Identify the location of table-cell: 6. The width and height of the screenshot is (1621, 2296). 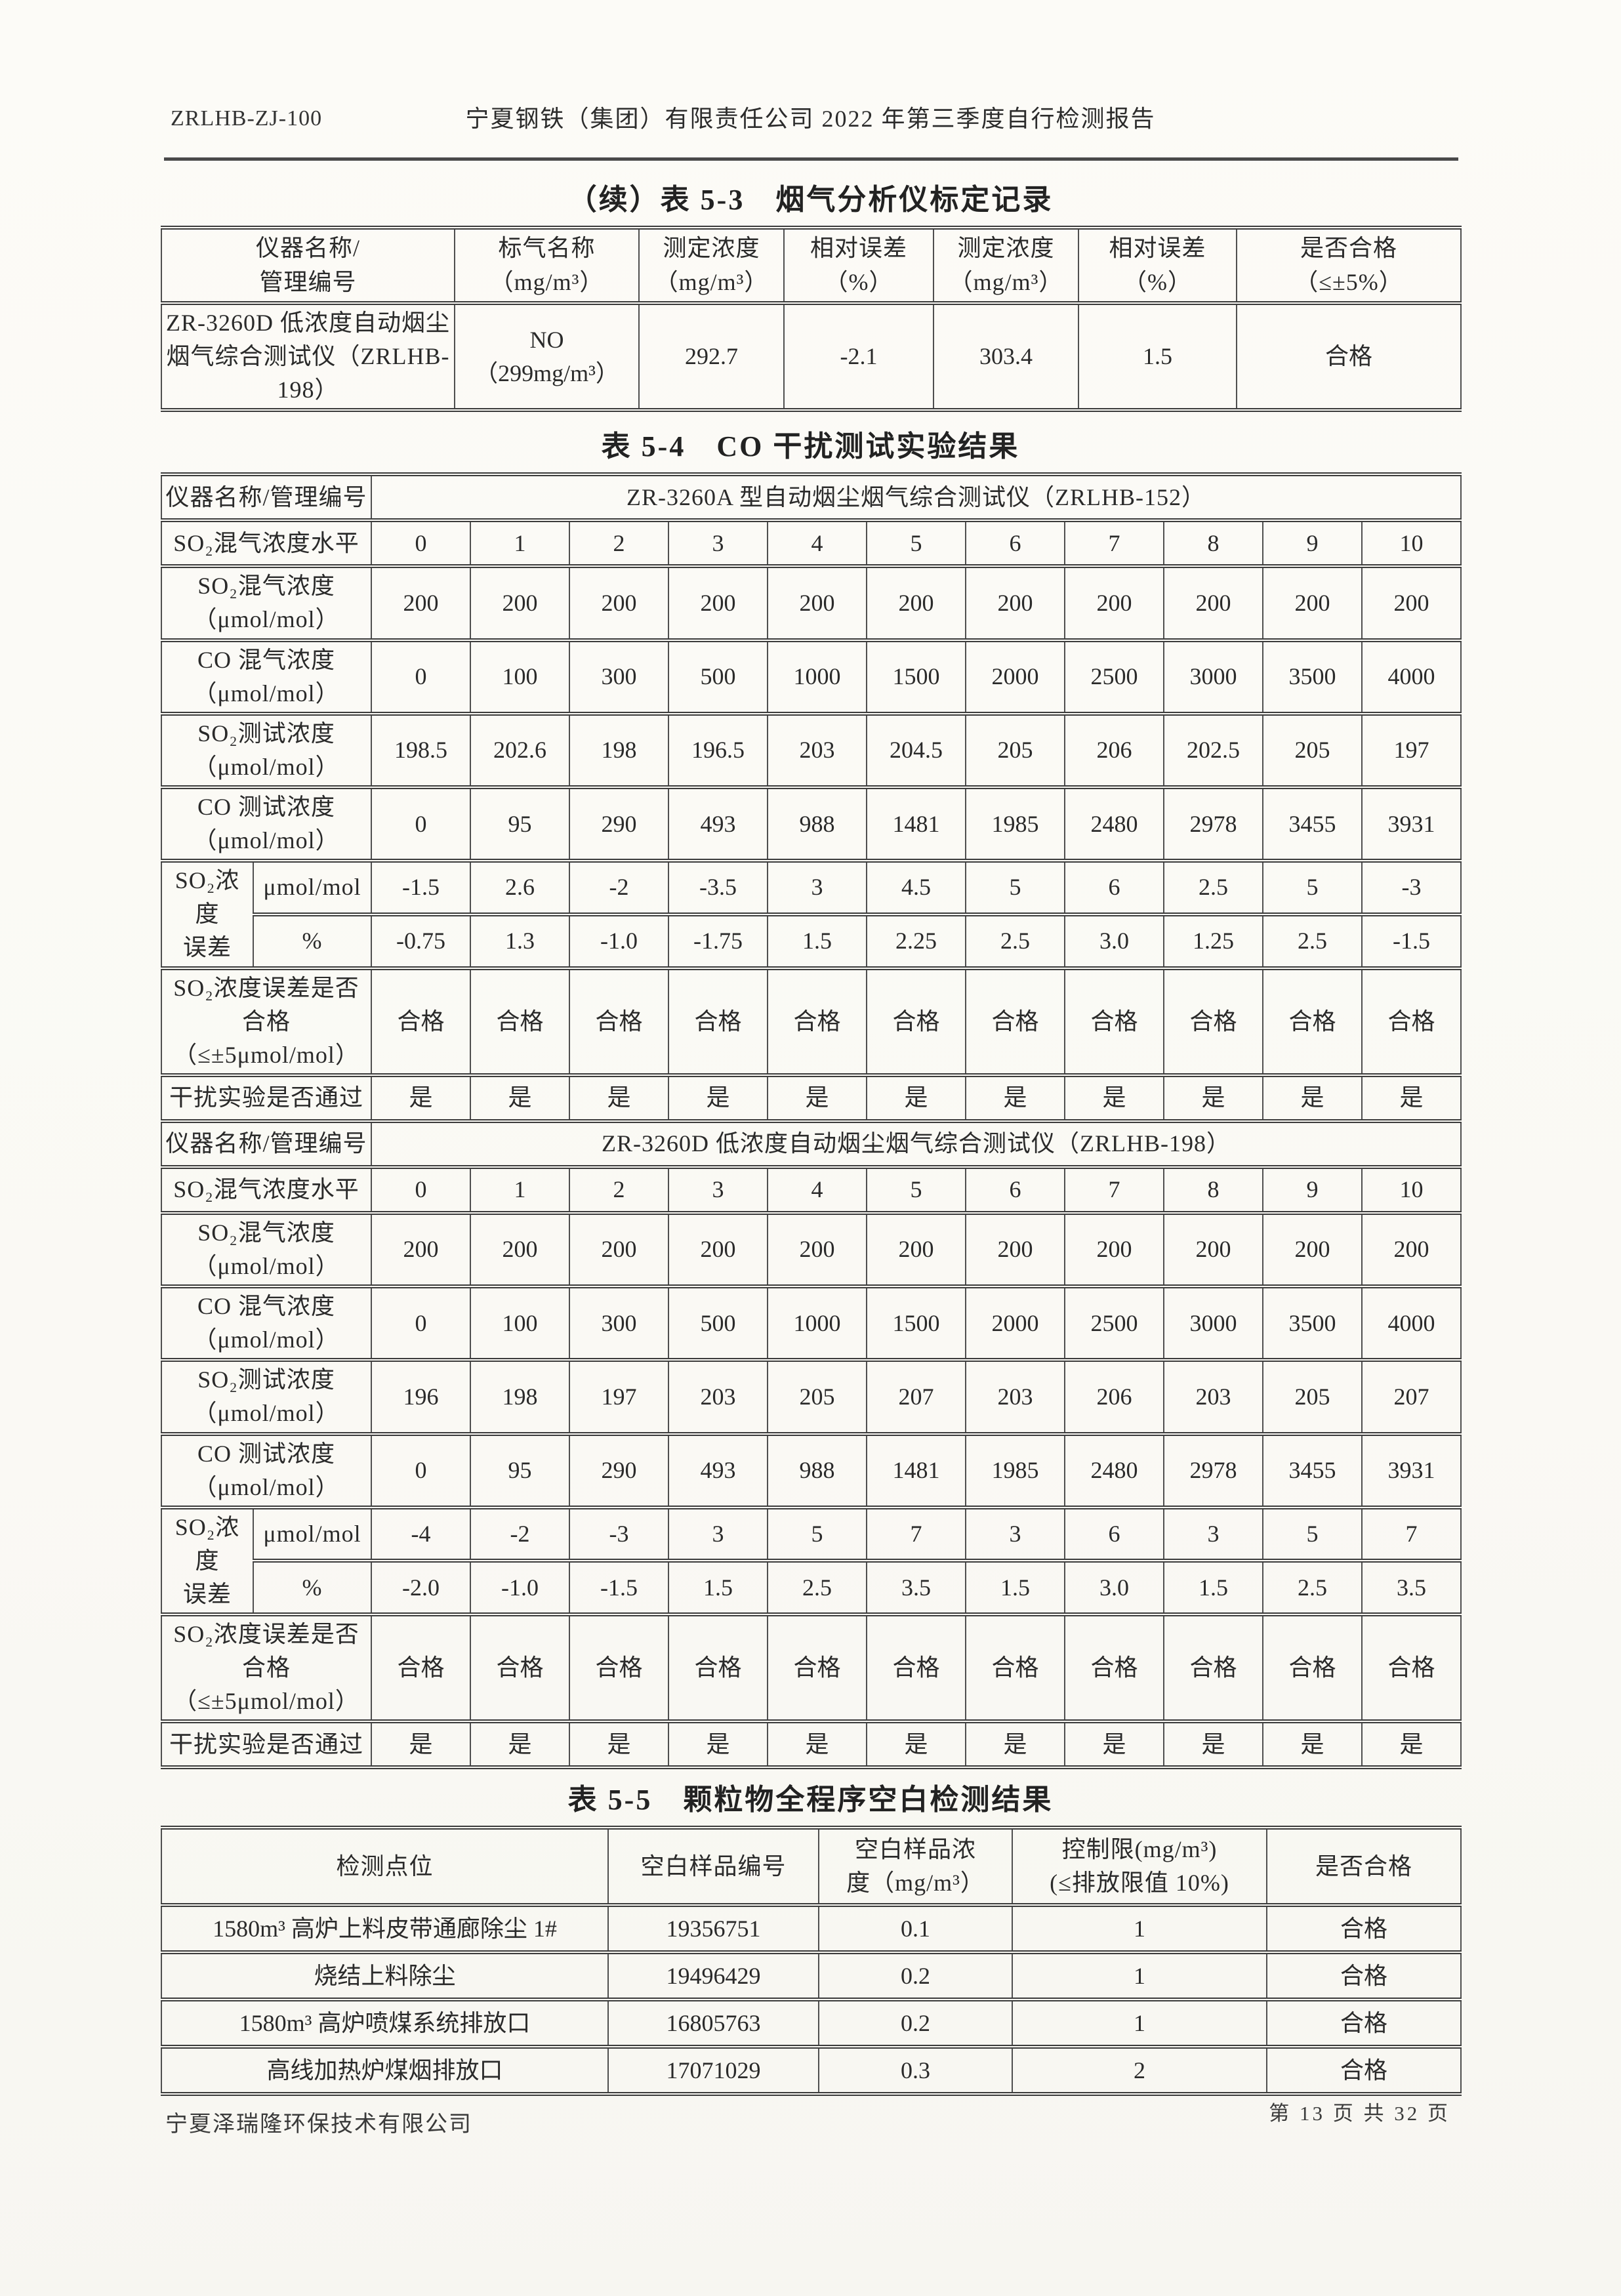
(1015, 543).